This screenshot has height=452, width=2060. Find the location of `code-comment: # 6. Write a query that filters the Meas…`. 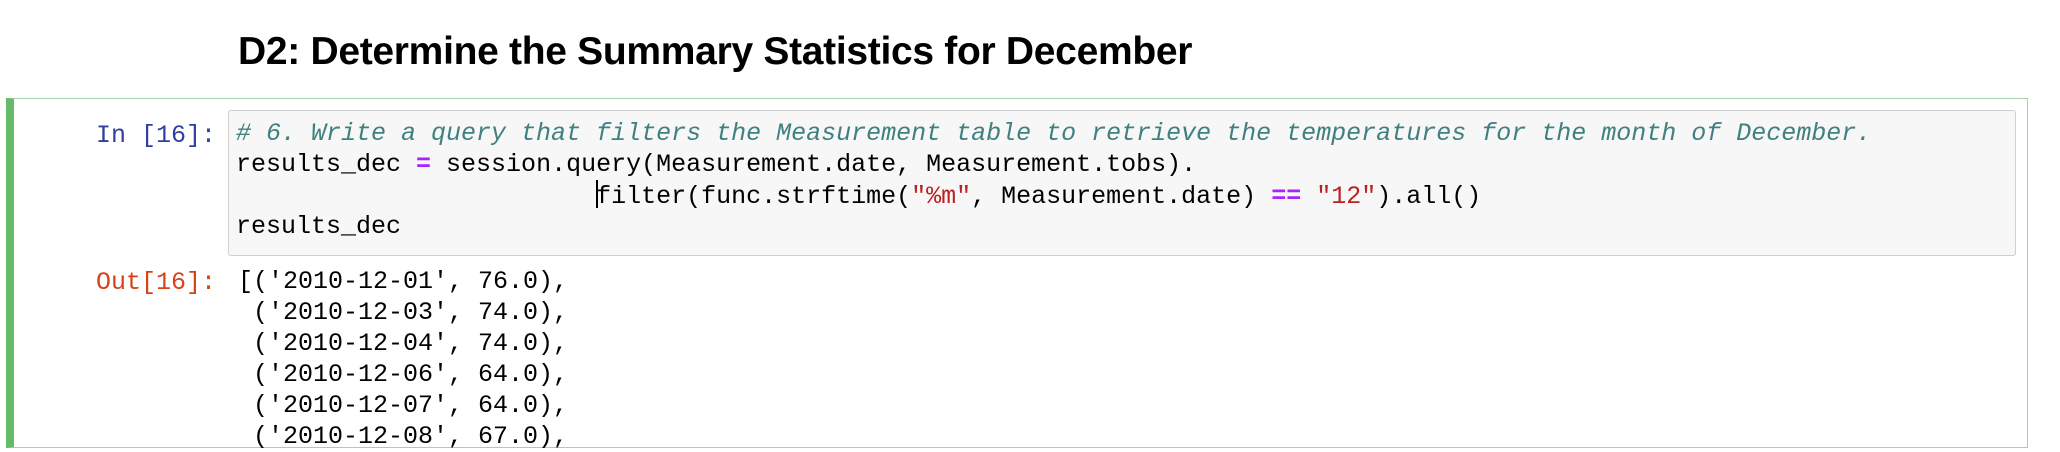

code-comment: # 6. Write a query that filters the Meas… is located at coordinates (1054, 133).